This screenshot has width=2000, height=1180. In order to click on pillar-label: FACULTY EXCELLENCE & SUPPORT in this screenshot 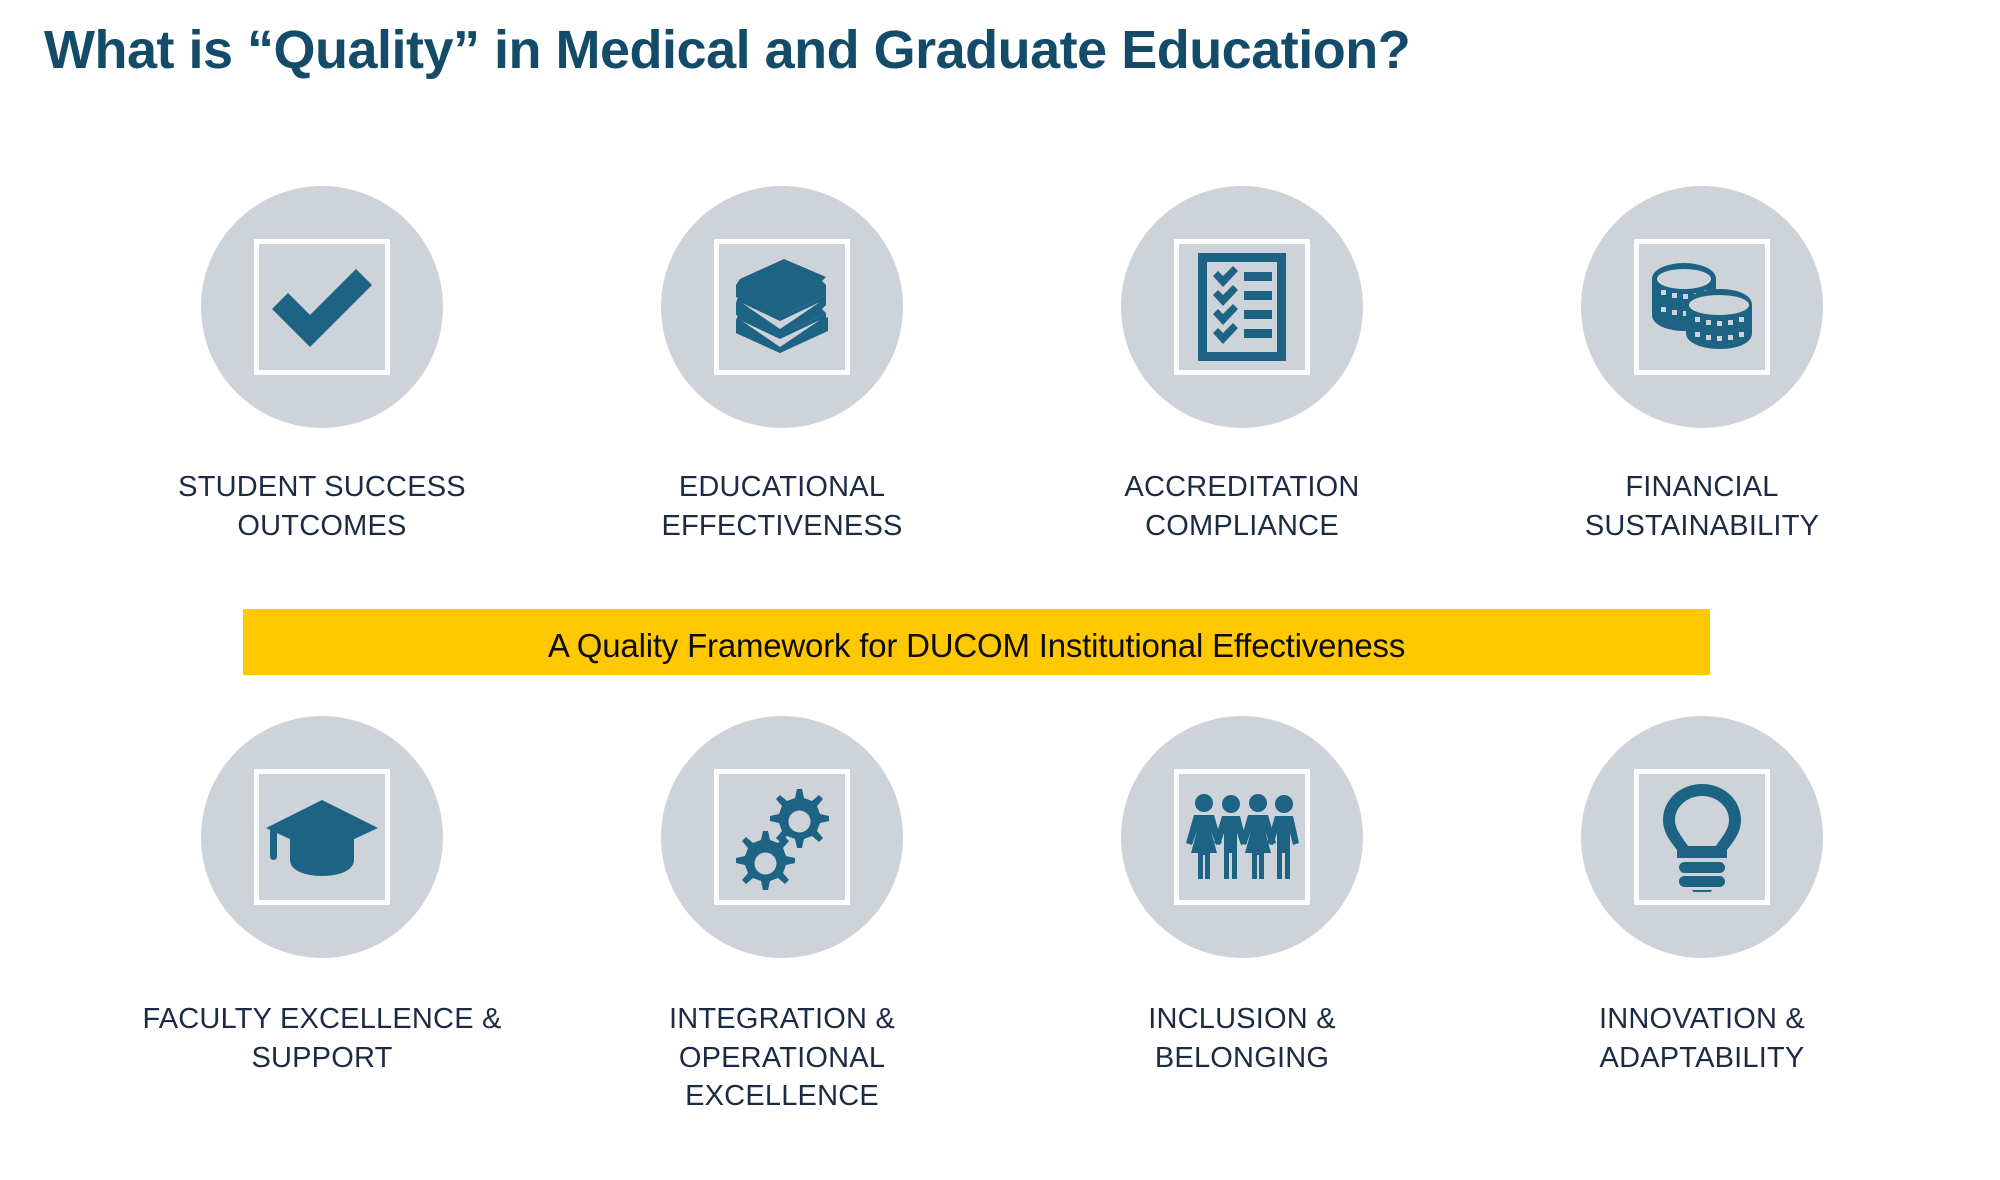, I will do `click(322, 1038)`.